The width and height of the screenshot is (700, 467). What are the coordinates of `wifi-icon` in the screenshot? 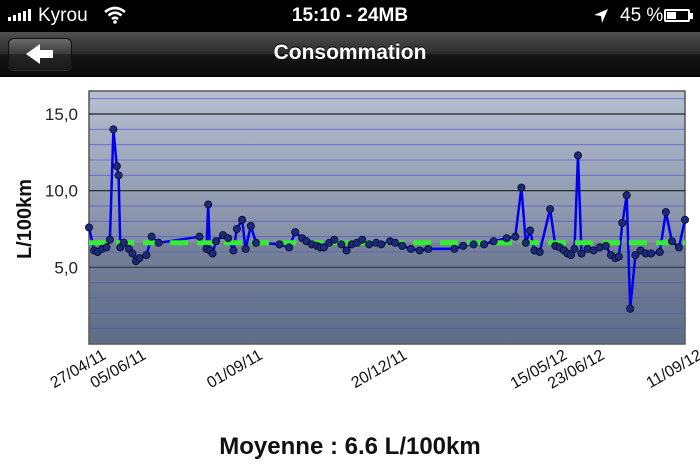 It's located at (115, 15).